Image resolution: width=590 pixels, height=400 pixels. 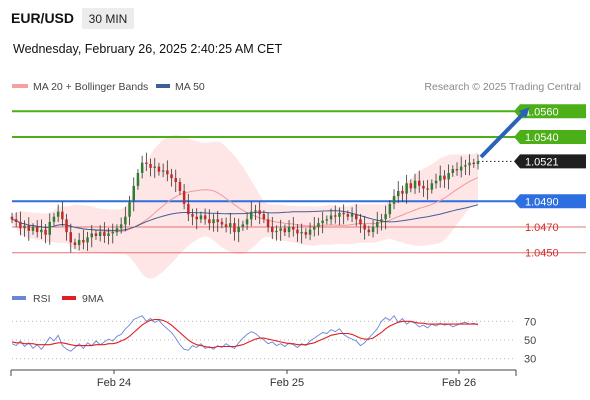 I want to click on timeframe-label: 30 MIN, so click(x=108, y=19).